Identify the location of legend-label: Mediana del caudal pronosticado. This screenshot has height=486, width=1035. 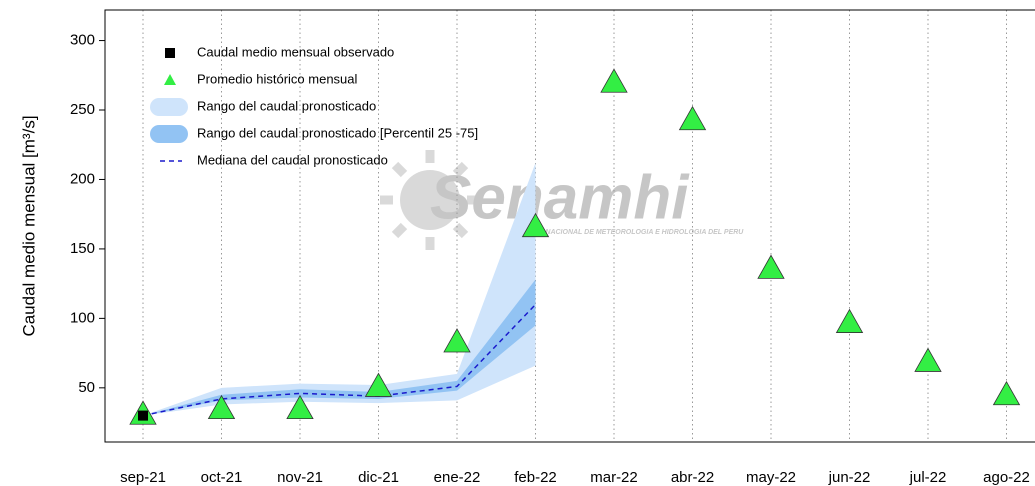
(292, 159).